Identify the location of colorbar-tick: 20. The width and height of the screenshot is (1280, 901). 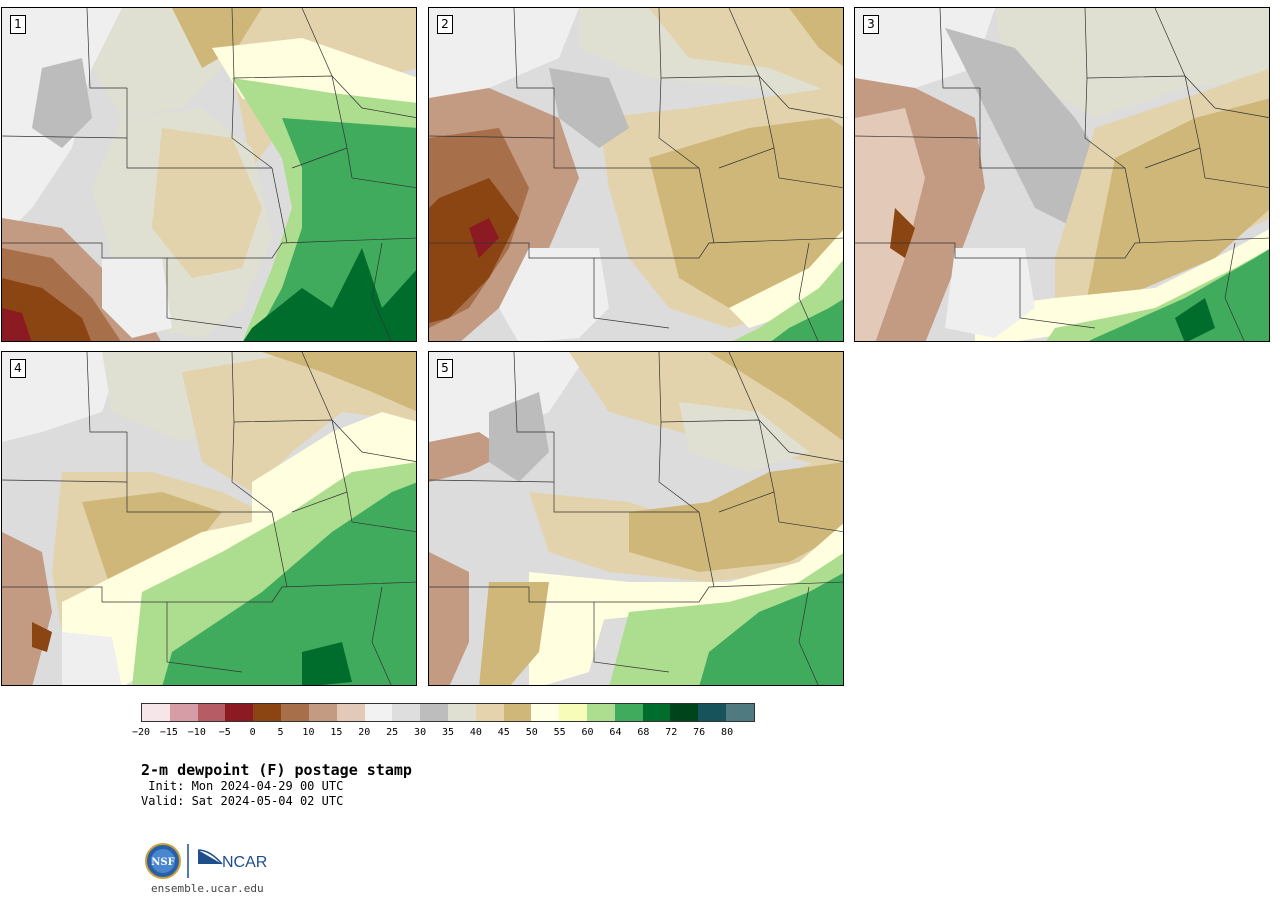
(364, 732).